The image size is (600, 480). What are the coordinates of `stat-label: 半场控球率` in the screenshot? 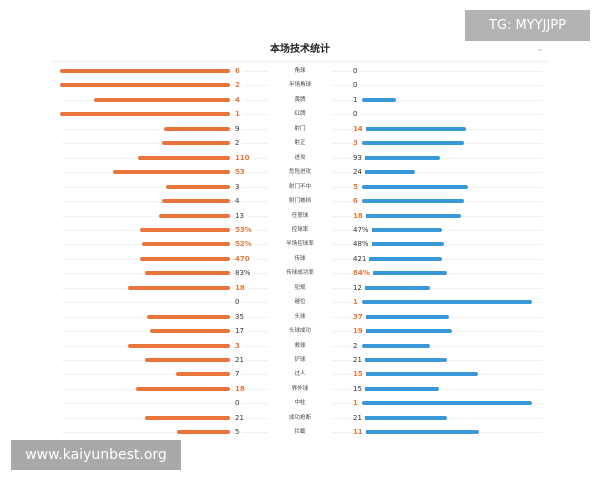 It's located at (300, 244).